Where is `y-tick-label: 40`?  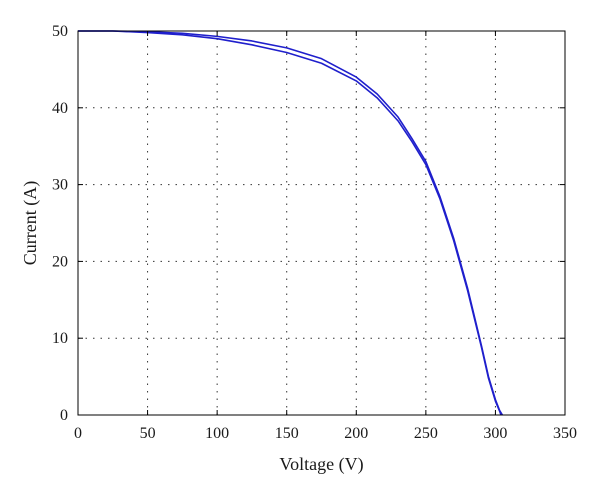 y-tick-label: 40 is located at coordinates (60, 108).